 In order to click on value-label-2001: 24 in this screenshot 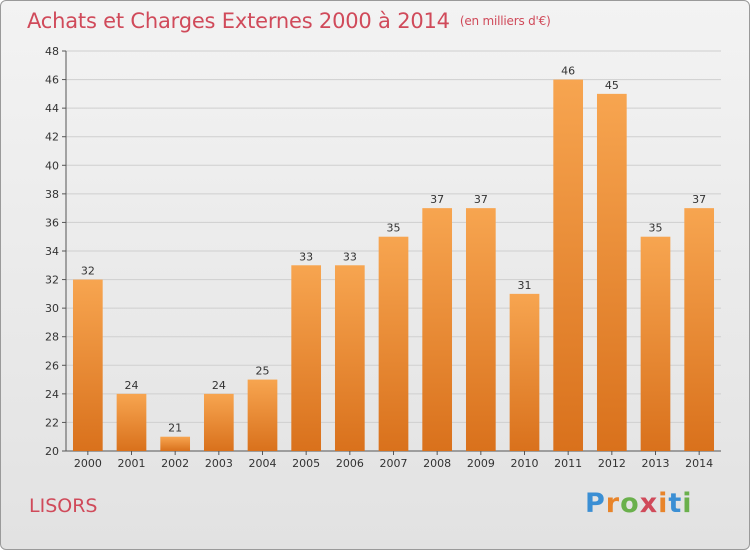, I will do `click(132, 385)`.